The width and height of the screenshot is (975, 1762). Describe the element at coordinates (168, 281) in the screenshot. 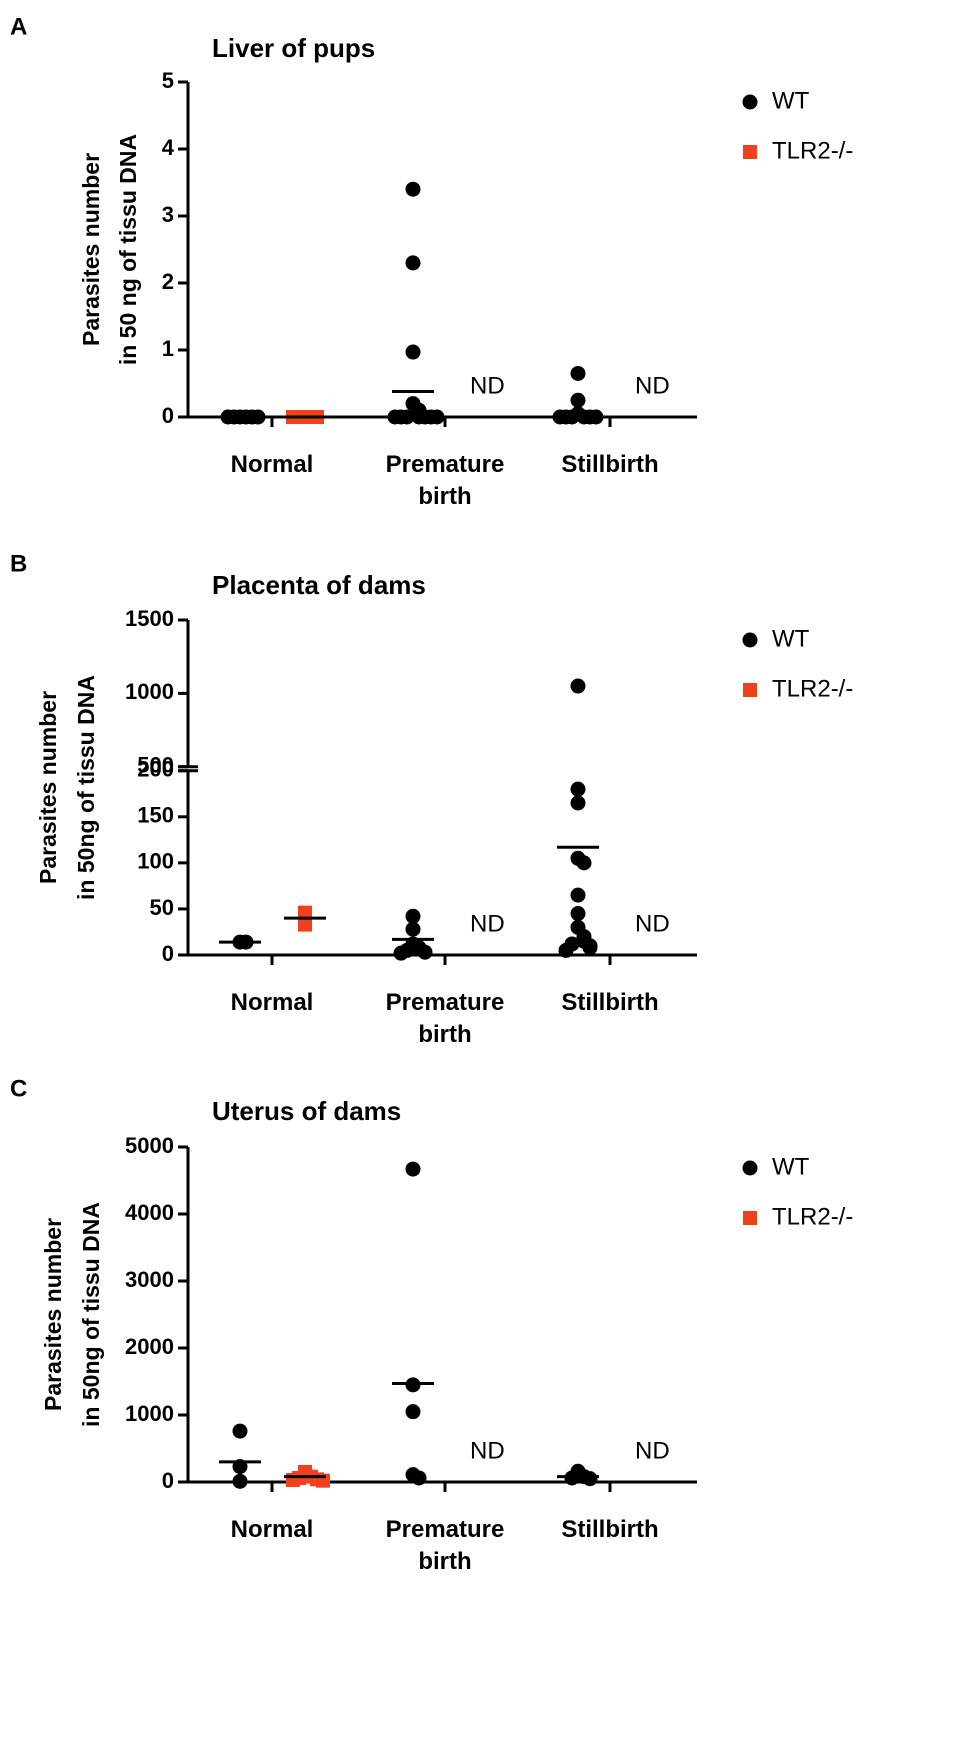

I see `y-tick-label: 2` at that location.